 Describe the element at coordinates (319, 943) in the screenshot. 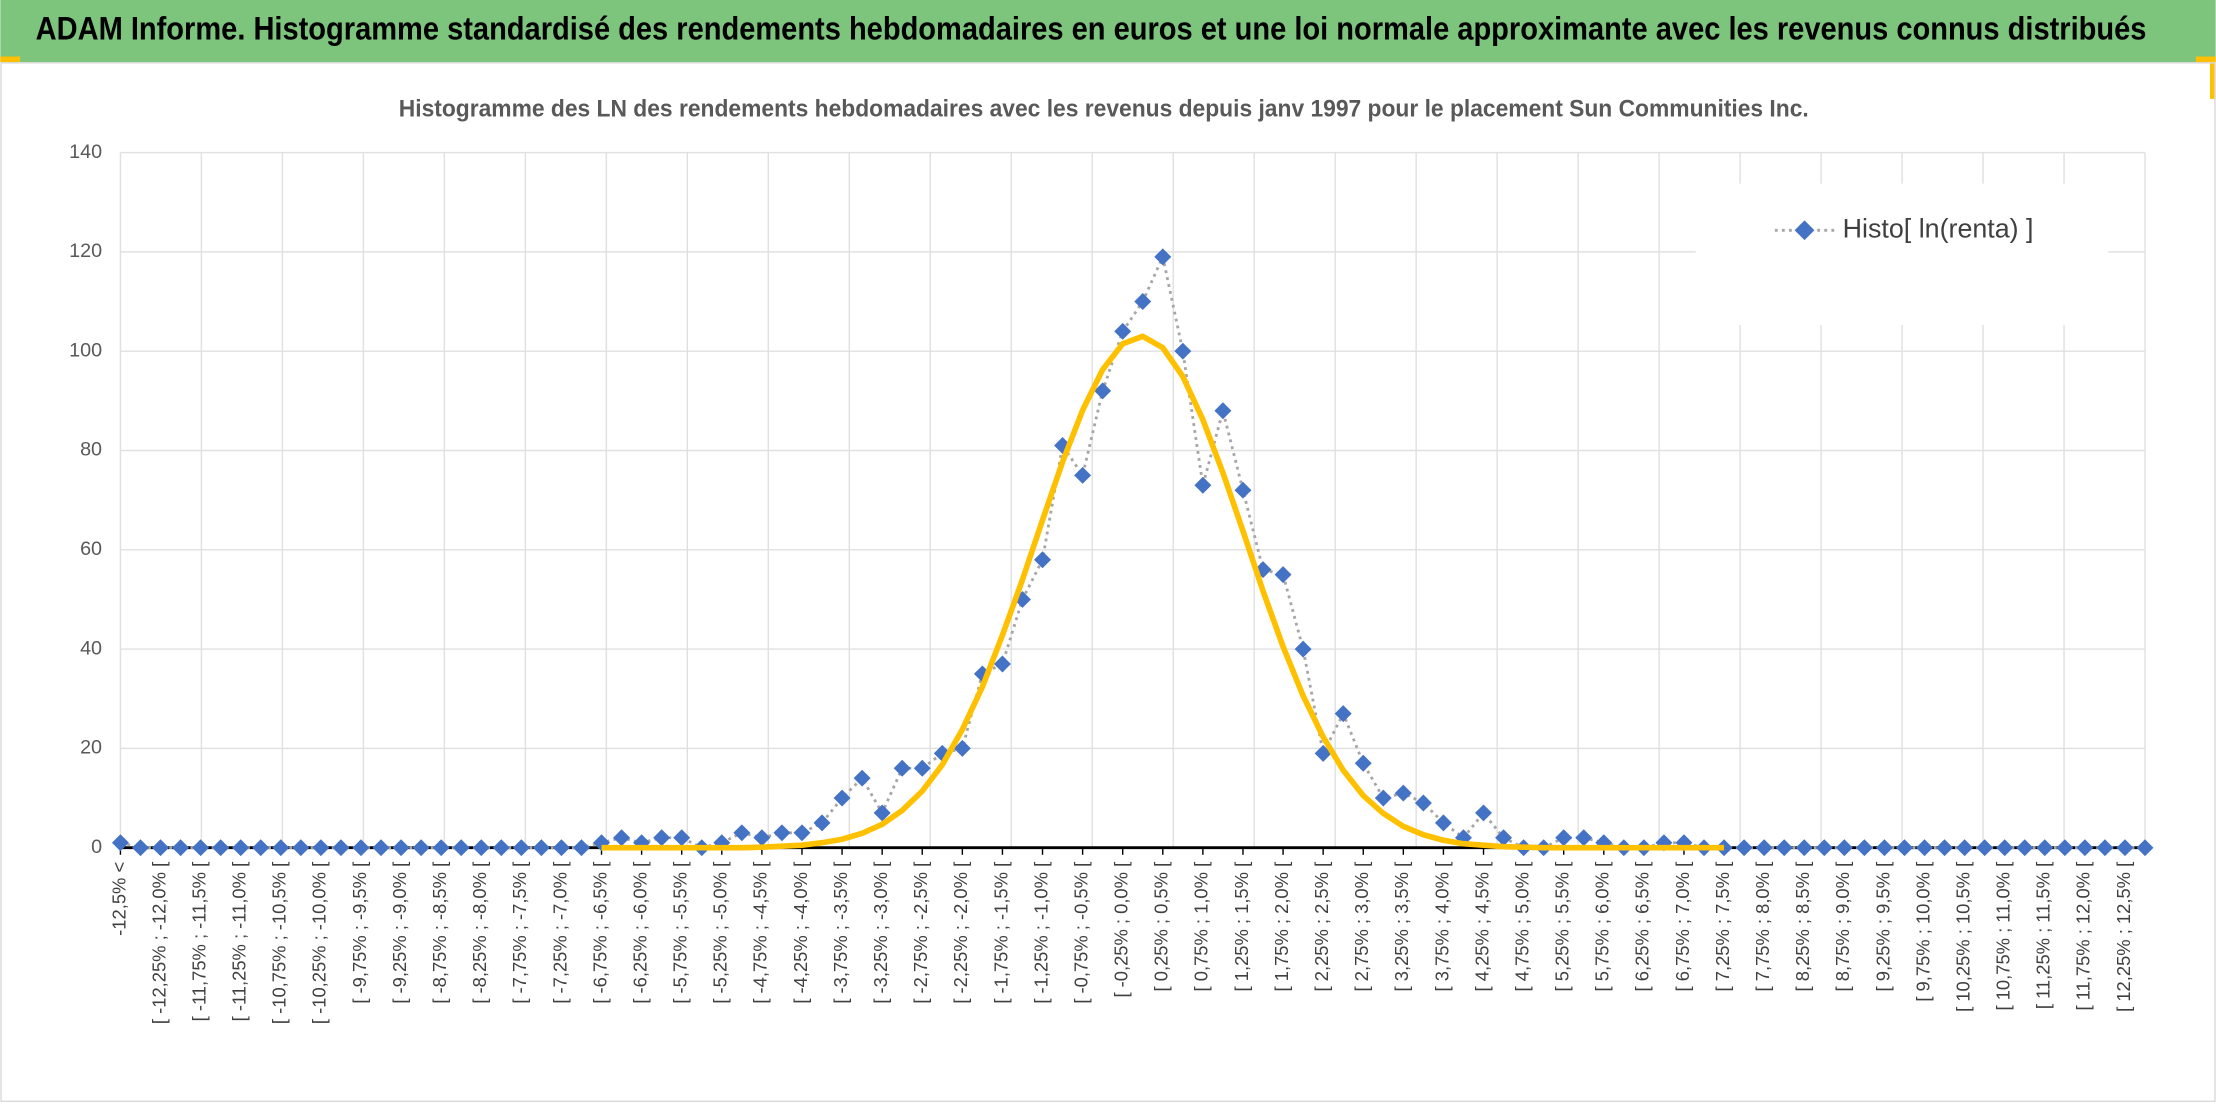

I see `x-tick-label: [ -10,25% ; -10,0% [` at that location.